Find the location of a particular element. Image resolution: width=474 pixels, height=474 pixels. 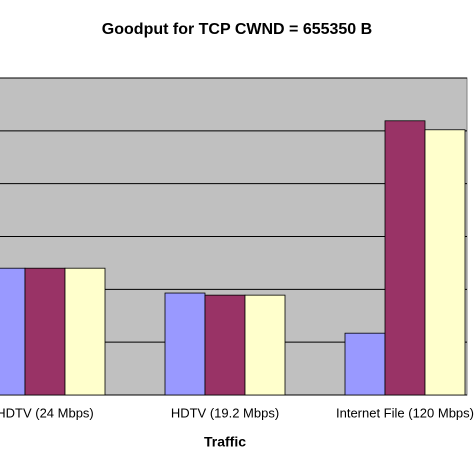

x-axis-title: Traffic is located at coordinates (225, 442).